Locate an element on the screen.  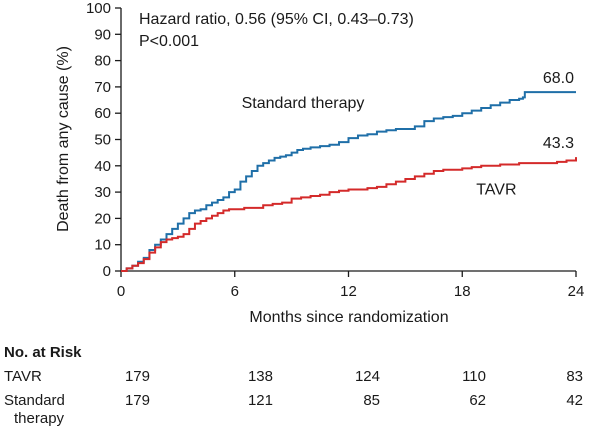
x-ticks: 0 6 12 18 24 is located at coordinates (351, 285).